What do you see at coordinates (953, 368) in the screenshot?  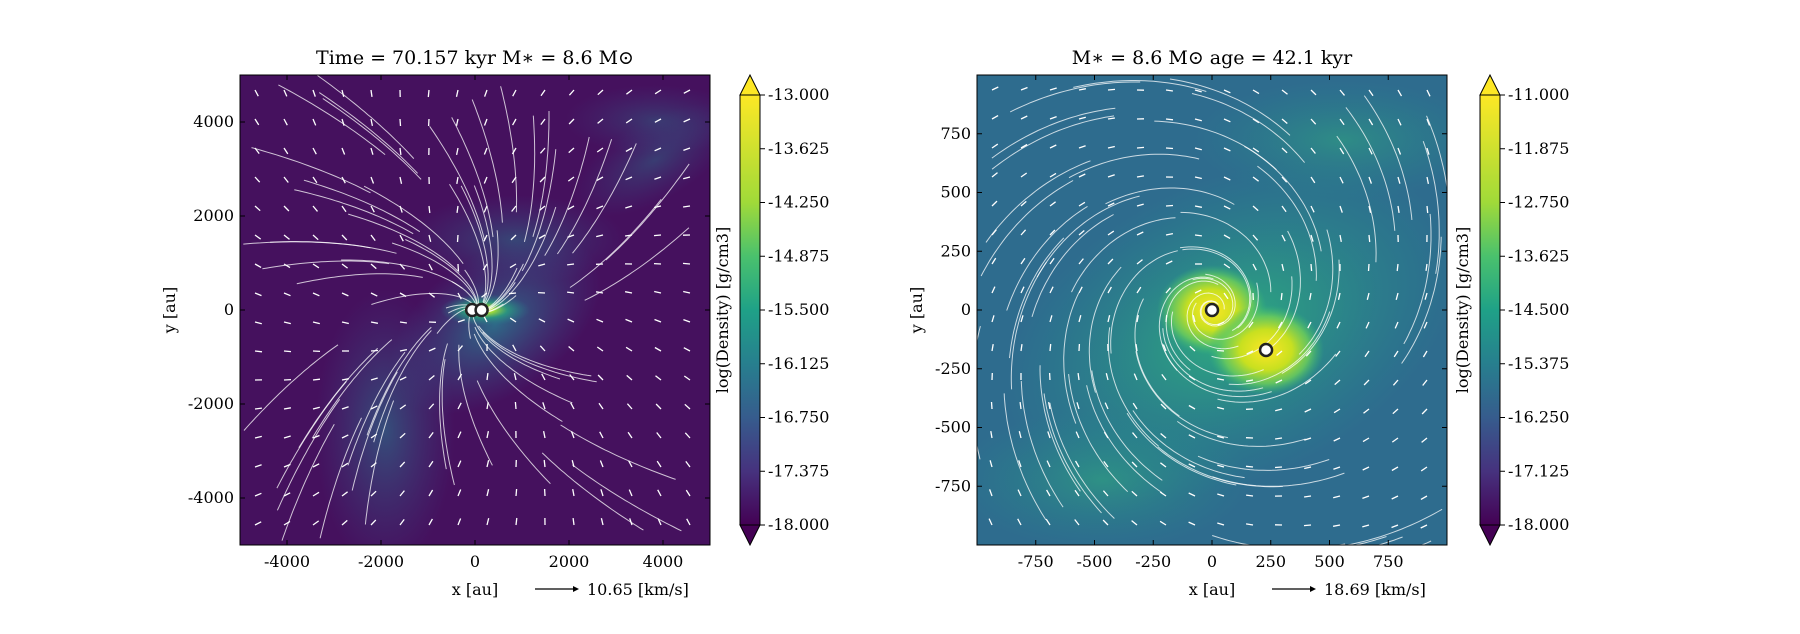 I see `y-tick-label: -250` at bounding box center [953, 368].